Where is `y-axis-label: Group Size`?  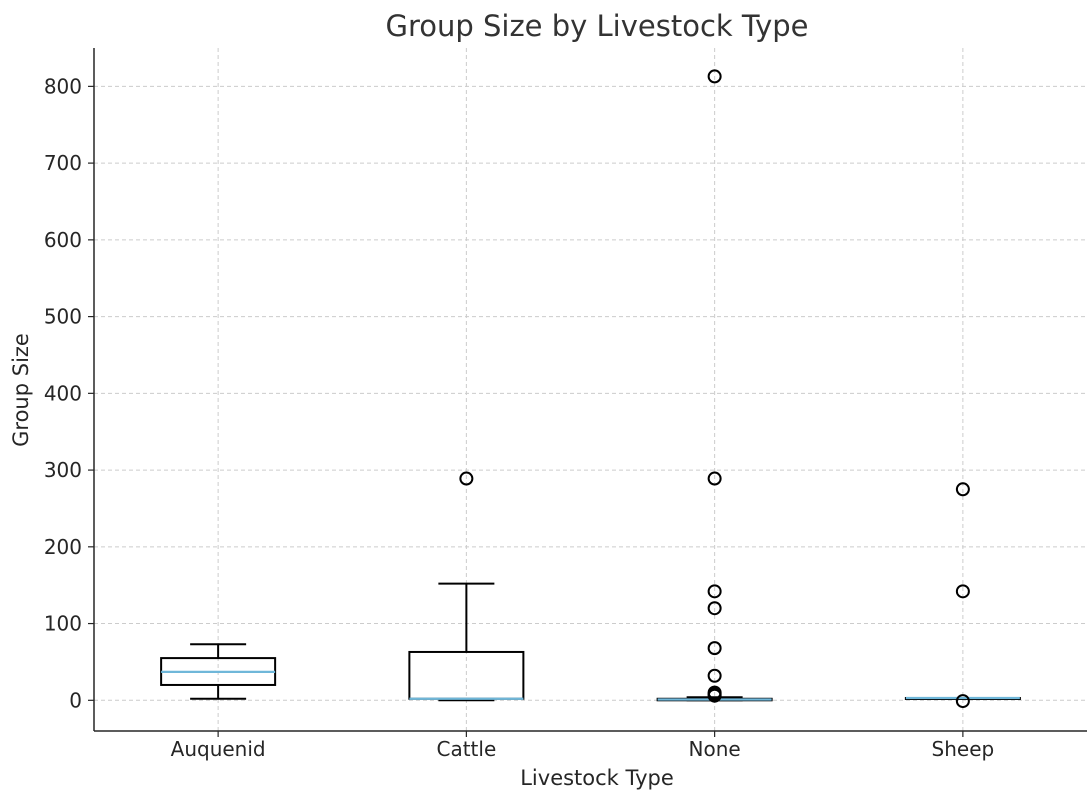 y-axis-label: Group Size is located at coordinates (21, 390).